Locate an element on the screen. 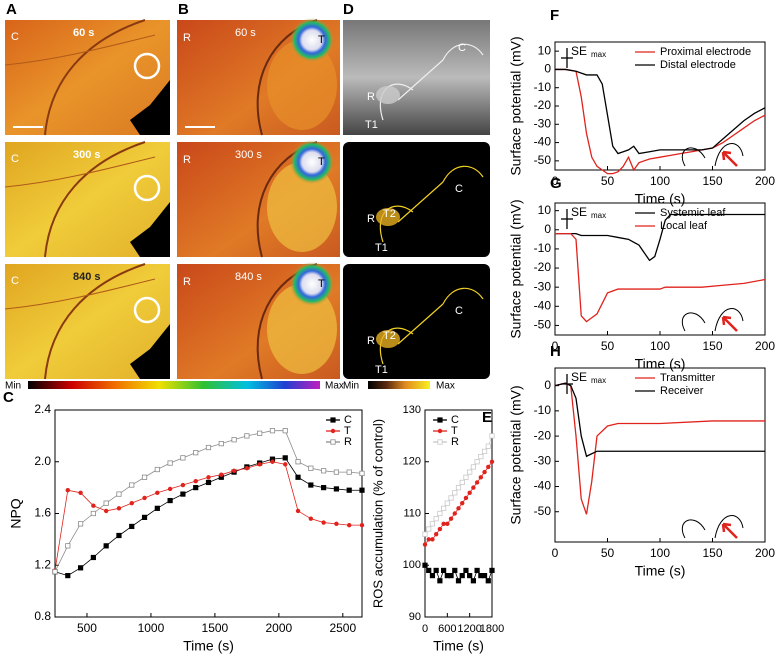  panel-letter: D is located at coordinates (348, 9).